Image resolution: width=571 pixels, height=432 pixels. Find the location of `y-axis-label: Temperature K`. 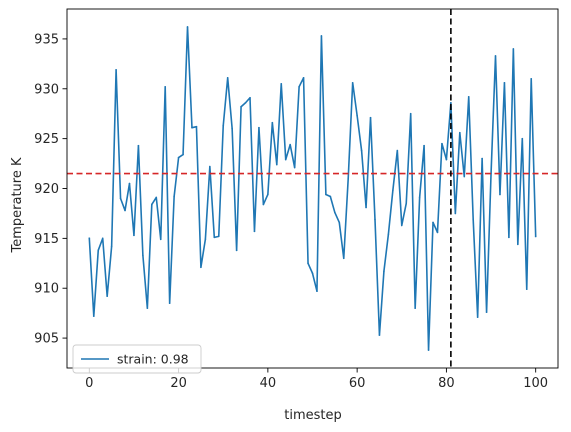

y-axis-label: Temperature K is located at coordinates (17, 205).